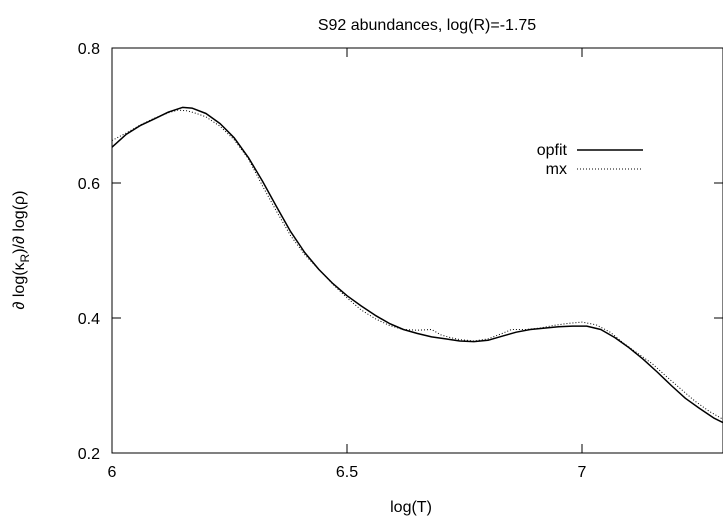 The image size is (723, 522). I want to click on y-axis-label-subscript: R, so click(25, 257).